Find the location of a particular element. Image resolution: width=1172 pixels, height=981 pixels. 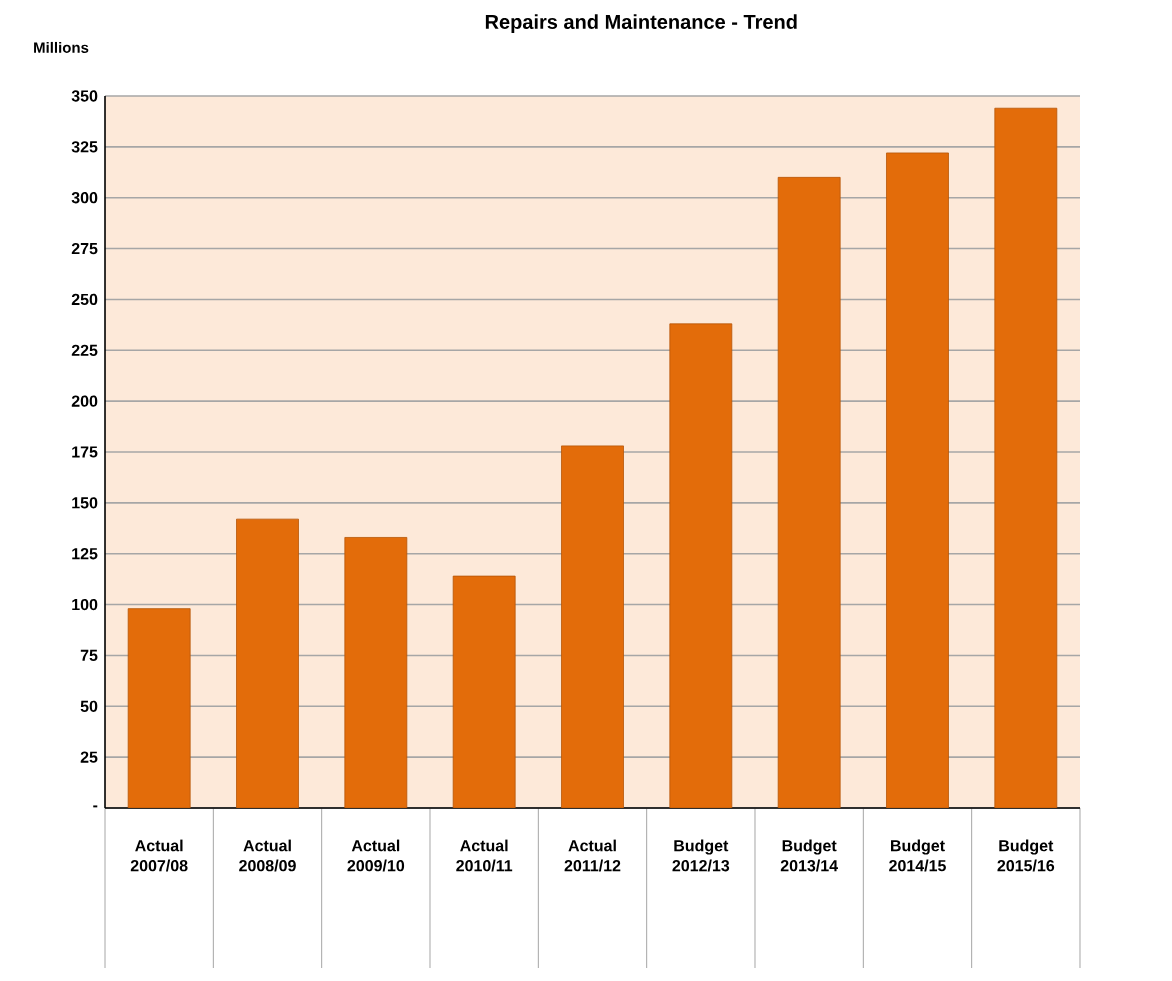

chart-title: Repairs and Maintenance - Trend is located at coordinates (641, 23).